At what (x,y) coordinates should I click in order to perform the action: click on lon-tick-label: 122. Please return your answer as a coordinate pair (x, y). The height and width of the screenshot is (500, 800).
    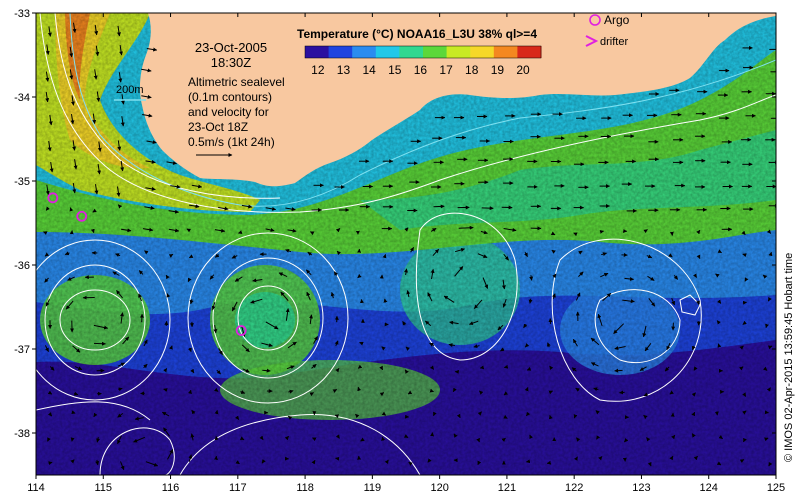
    Looking at the image, I should click on (574, 488).